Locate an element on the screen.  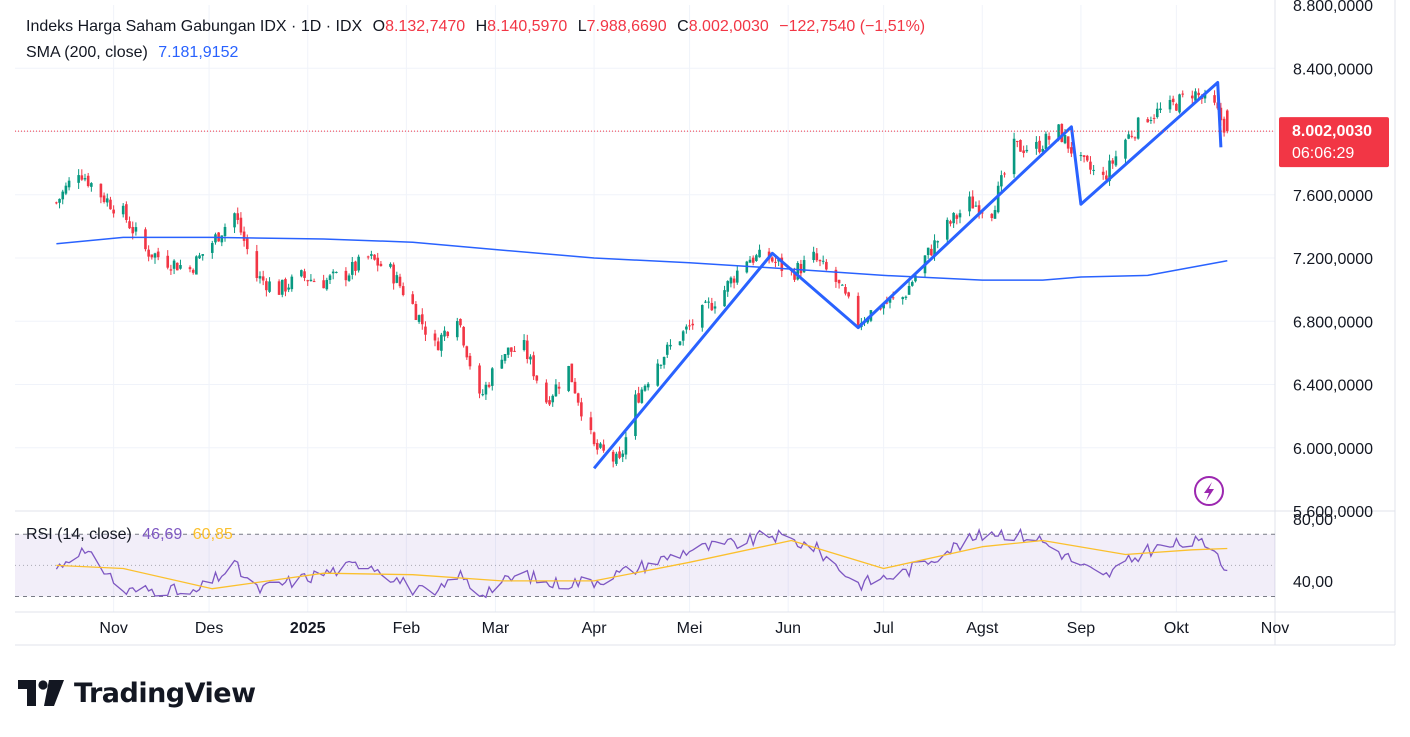
rsi-tick-label: 80,00 is located at coordinates (1313, 520).